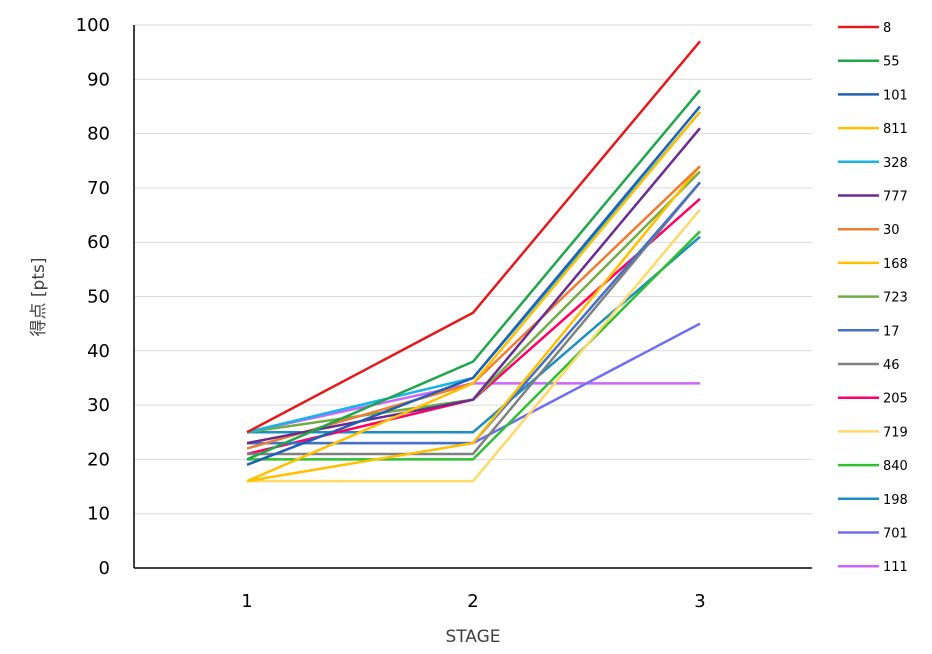 The width and height of the screenshot is (932, 654). I want to click on y-axis-title: 得点 [pts], so click(39, 297).